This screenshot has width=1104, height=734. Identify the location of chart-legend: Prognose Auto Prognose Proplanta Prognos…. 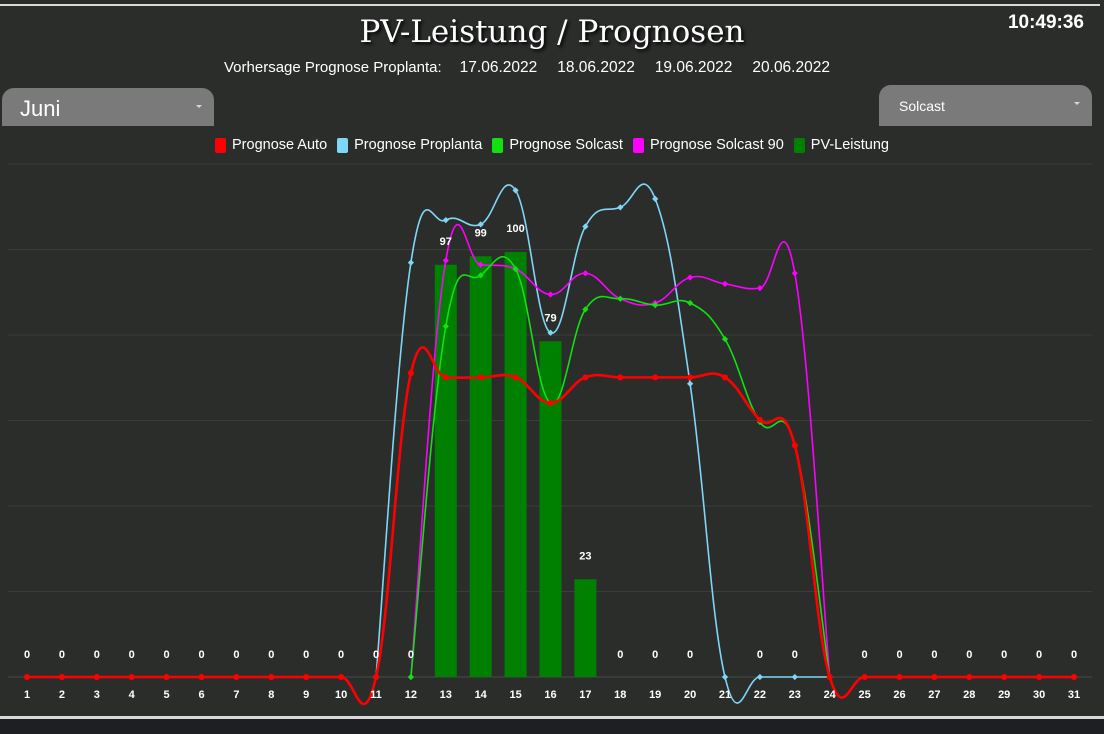
(552, 145).